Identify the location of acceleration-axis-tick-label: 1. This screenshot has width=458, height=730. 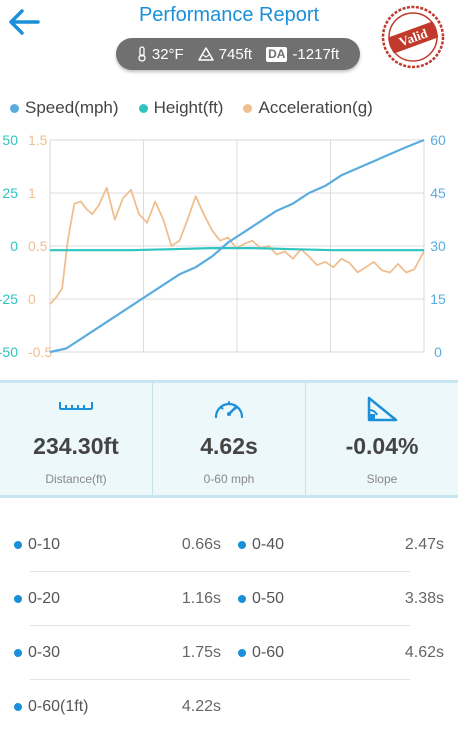
(32, 193).